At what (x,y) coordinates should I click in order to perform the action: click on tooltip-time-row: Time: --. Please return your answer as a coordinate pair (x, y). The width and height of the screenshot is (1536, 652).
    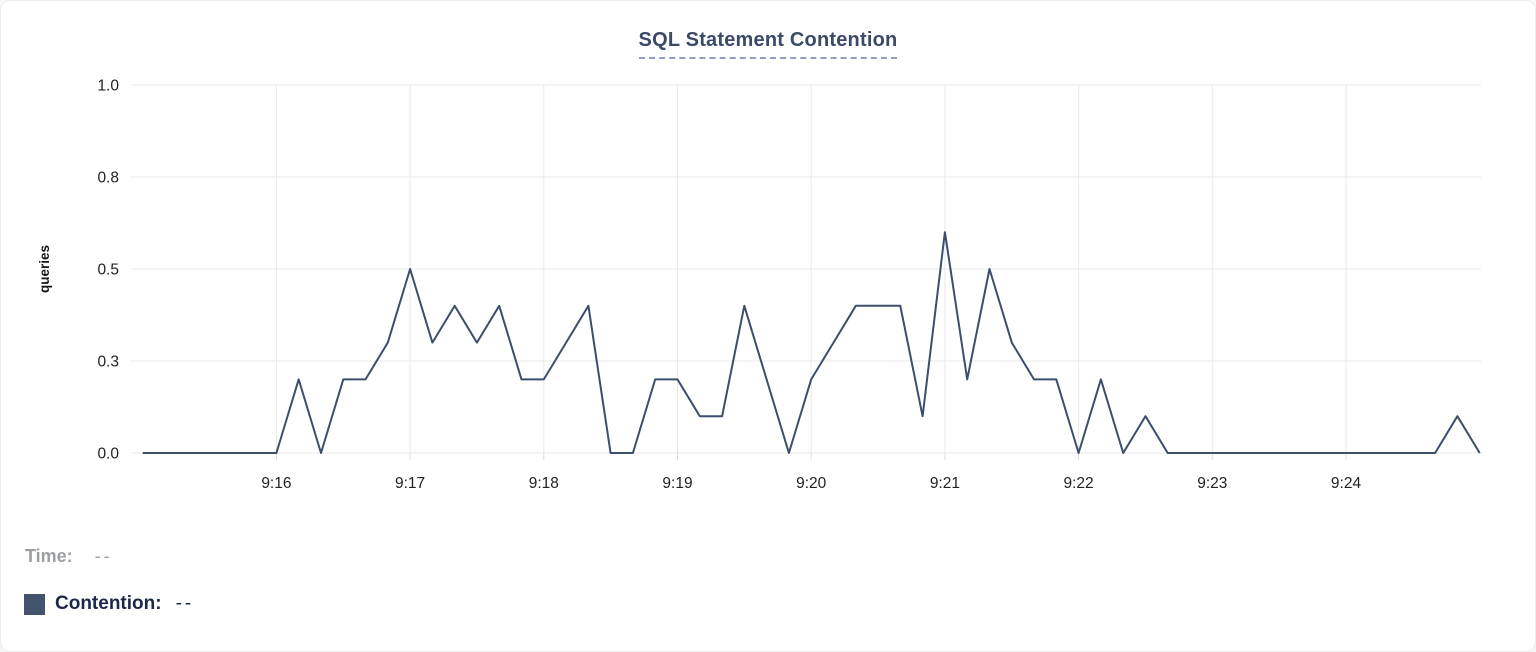
    Looking at the image, I should click on (69, 556).